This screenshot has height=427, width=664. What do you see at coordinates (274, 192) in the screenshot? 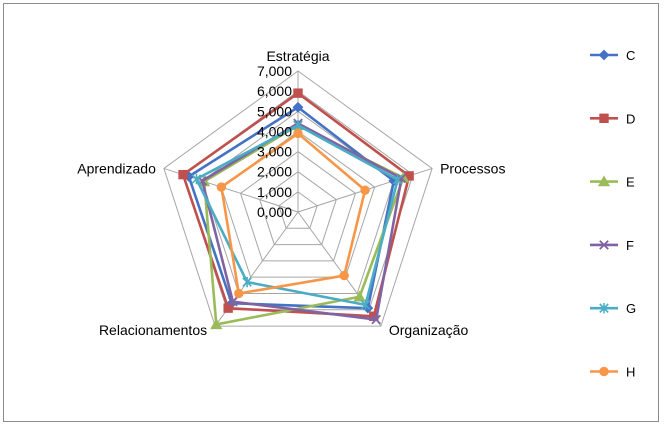
I see `tick-label: 1,000` at bounding box center [274, 192].